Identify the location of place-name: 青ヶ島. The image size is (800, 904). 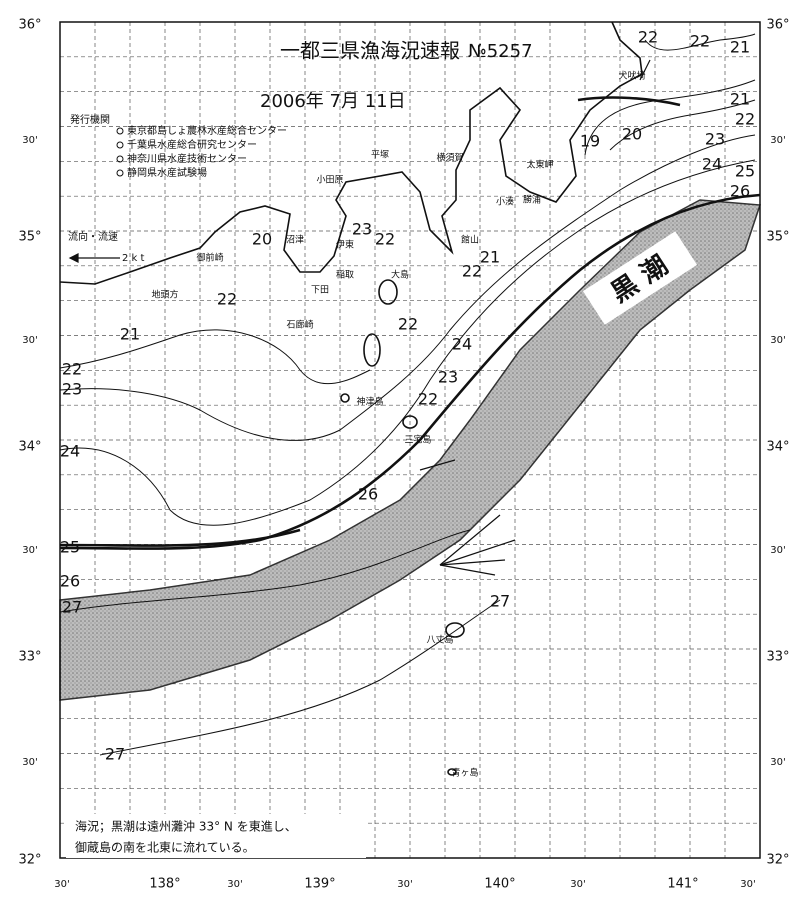
(464, 773).